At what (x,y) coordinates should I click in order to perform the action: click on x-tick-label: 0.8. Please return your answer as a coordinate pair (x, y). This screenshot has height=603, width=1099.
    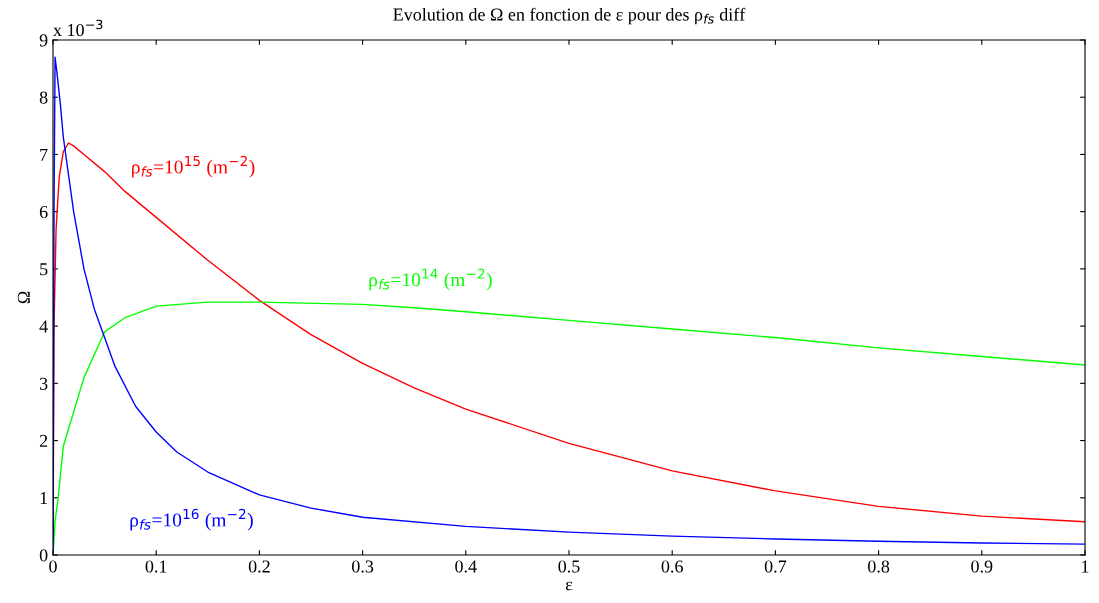
    Looking at the image, I should click on (879, 566).